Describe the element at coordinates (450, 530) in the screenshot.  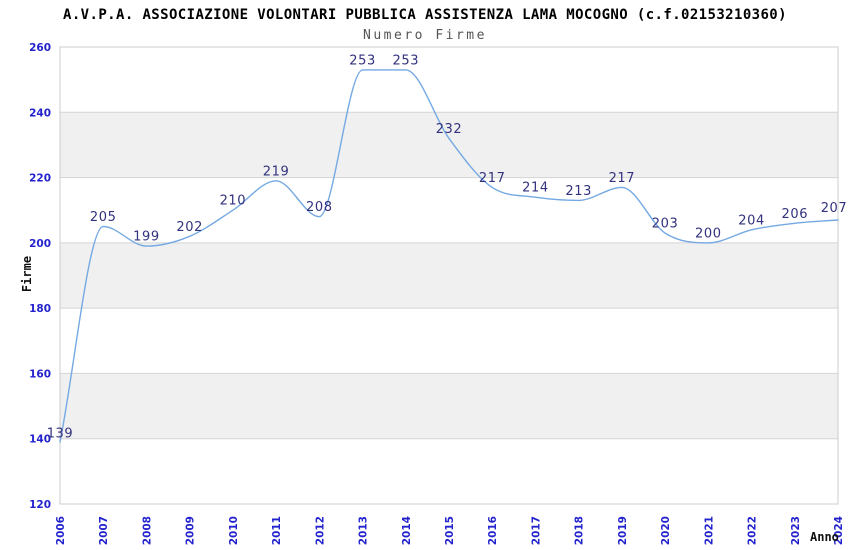
I see `x-tick-label: 2015` at that location.